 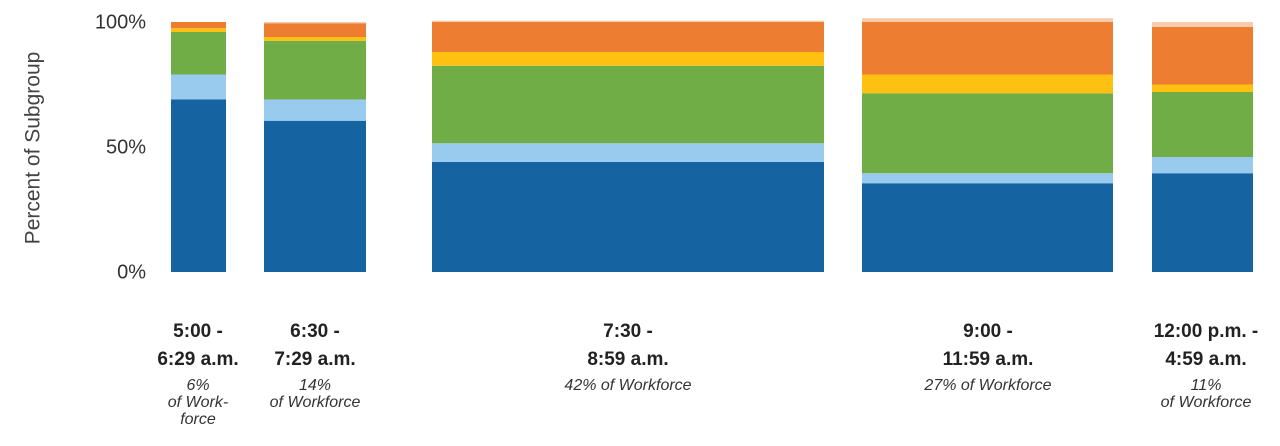 I want to click on y-tick-label: 100%, so click(x=120, y=22).